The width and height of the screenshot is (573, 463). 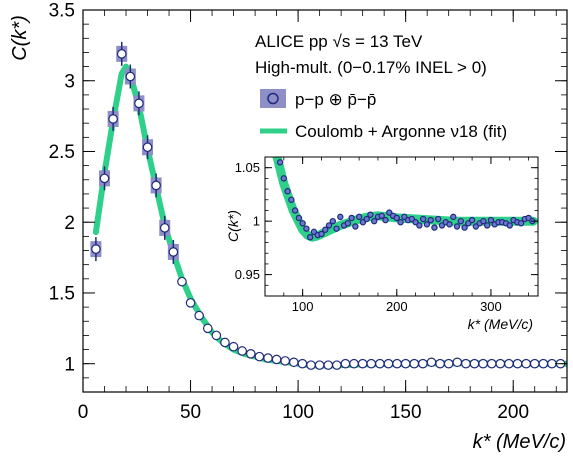 I want to click on legend-data-label: p−p ⊕ p̄−p̄, so click(x=335, y=99).